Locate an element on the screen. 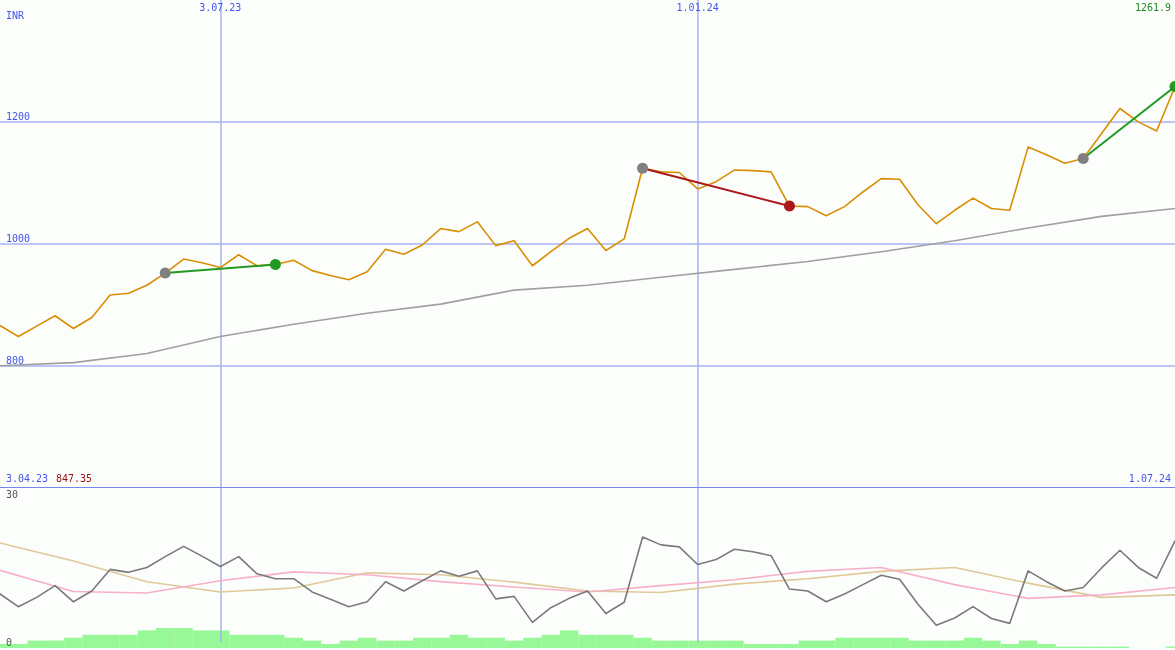  annotation: 1.07.24 is located at coordinates (1150, 478).